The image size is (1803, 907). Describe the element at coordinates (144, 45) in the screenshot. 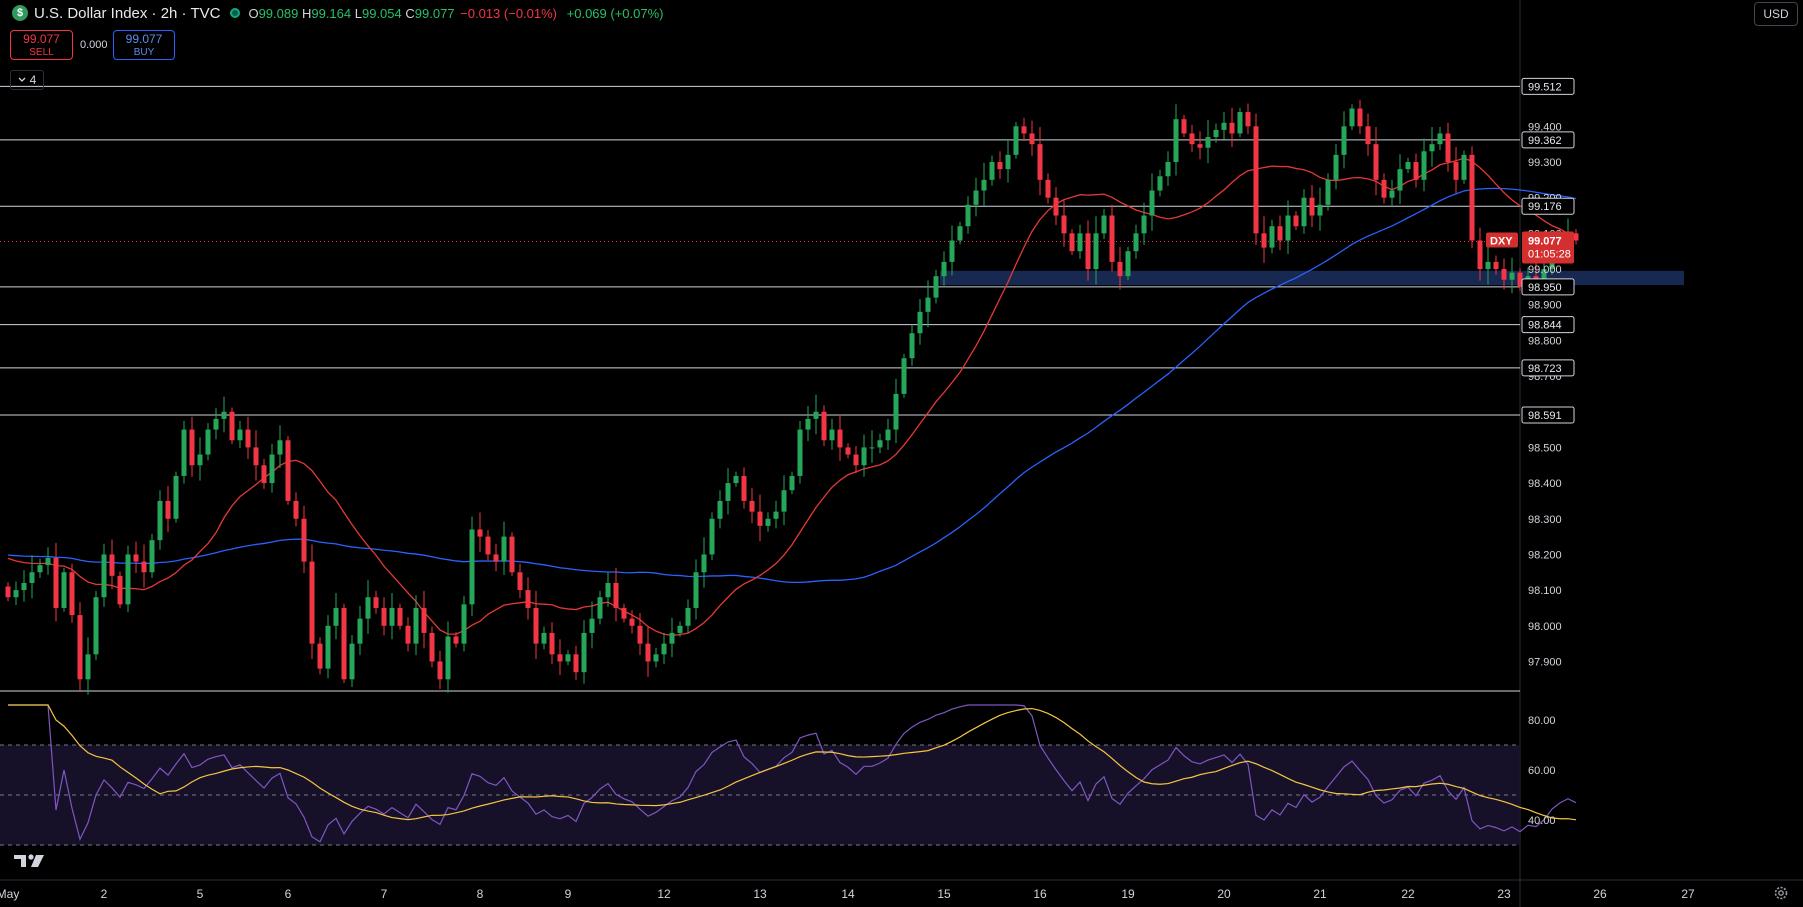

I see `buy-button: 99.077 BUY` at that location.